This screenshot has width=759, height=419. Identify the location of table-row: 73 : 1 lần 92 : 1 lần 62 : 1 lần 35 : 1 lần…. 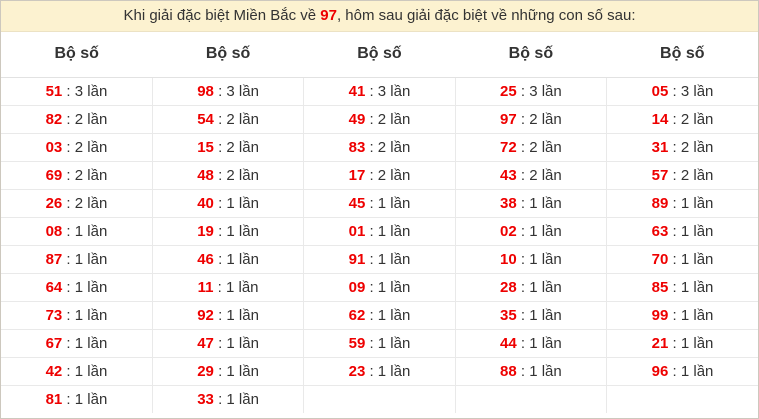
(379, 315).